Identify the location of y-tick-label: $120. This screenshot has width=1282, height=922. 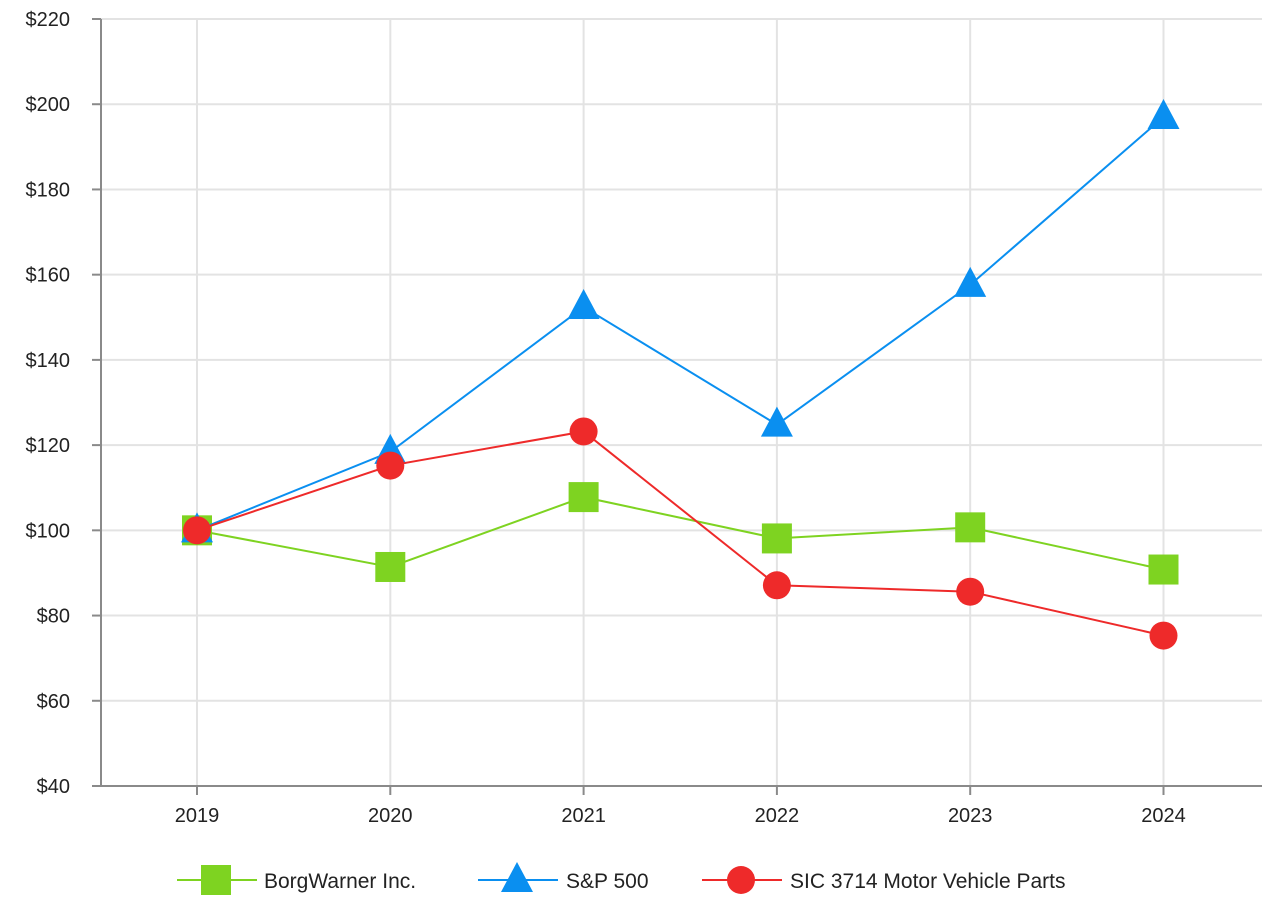
(48, 446).